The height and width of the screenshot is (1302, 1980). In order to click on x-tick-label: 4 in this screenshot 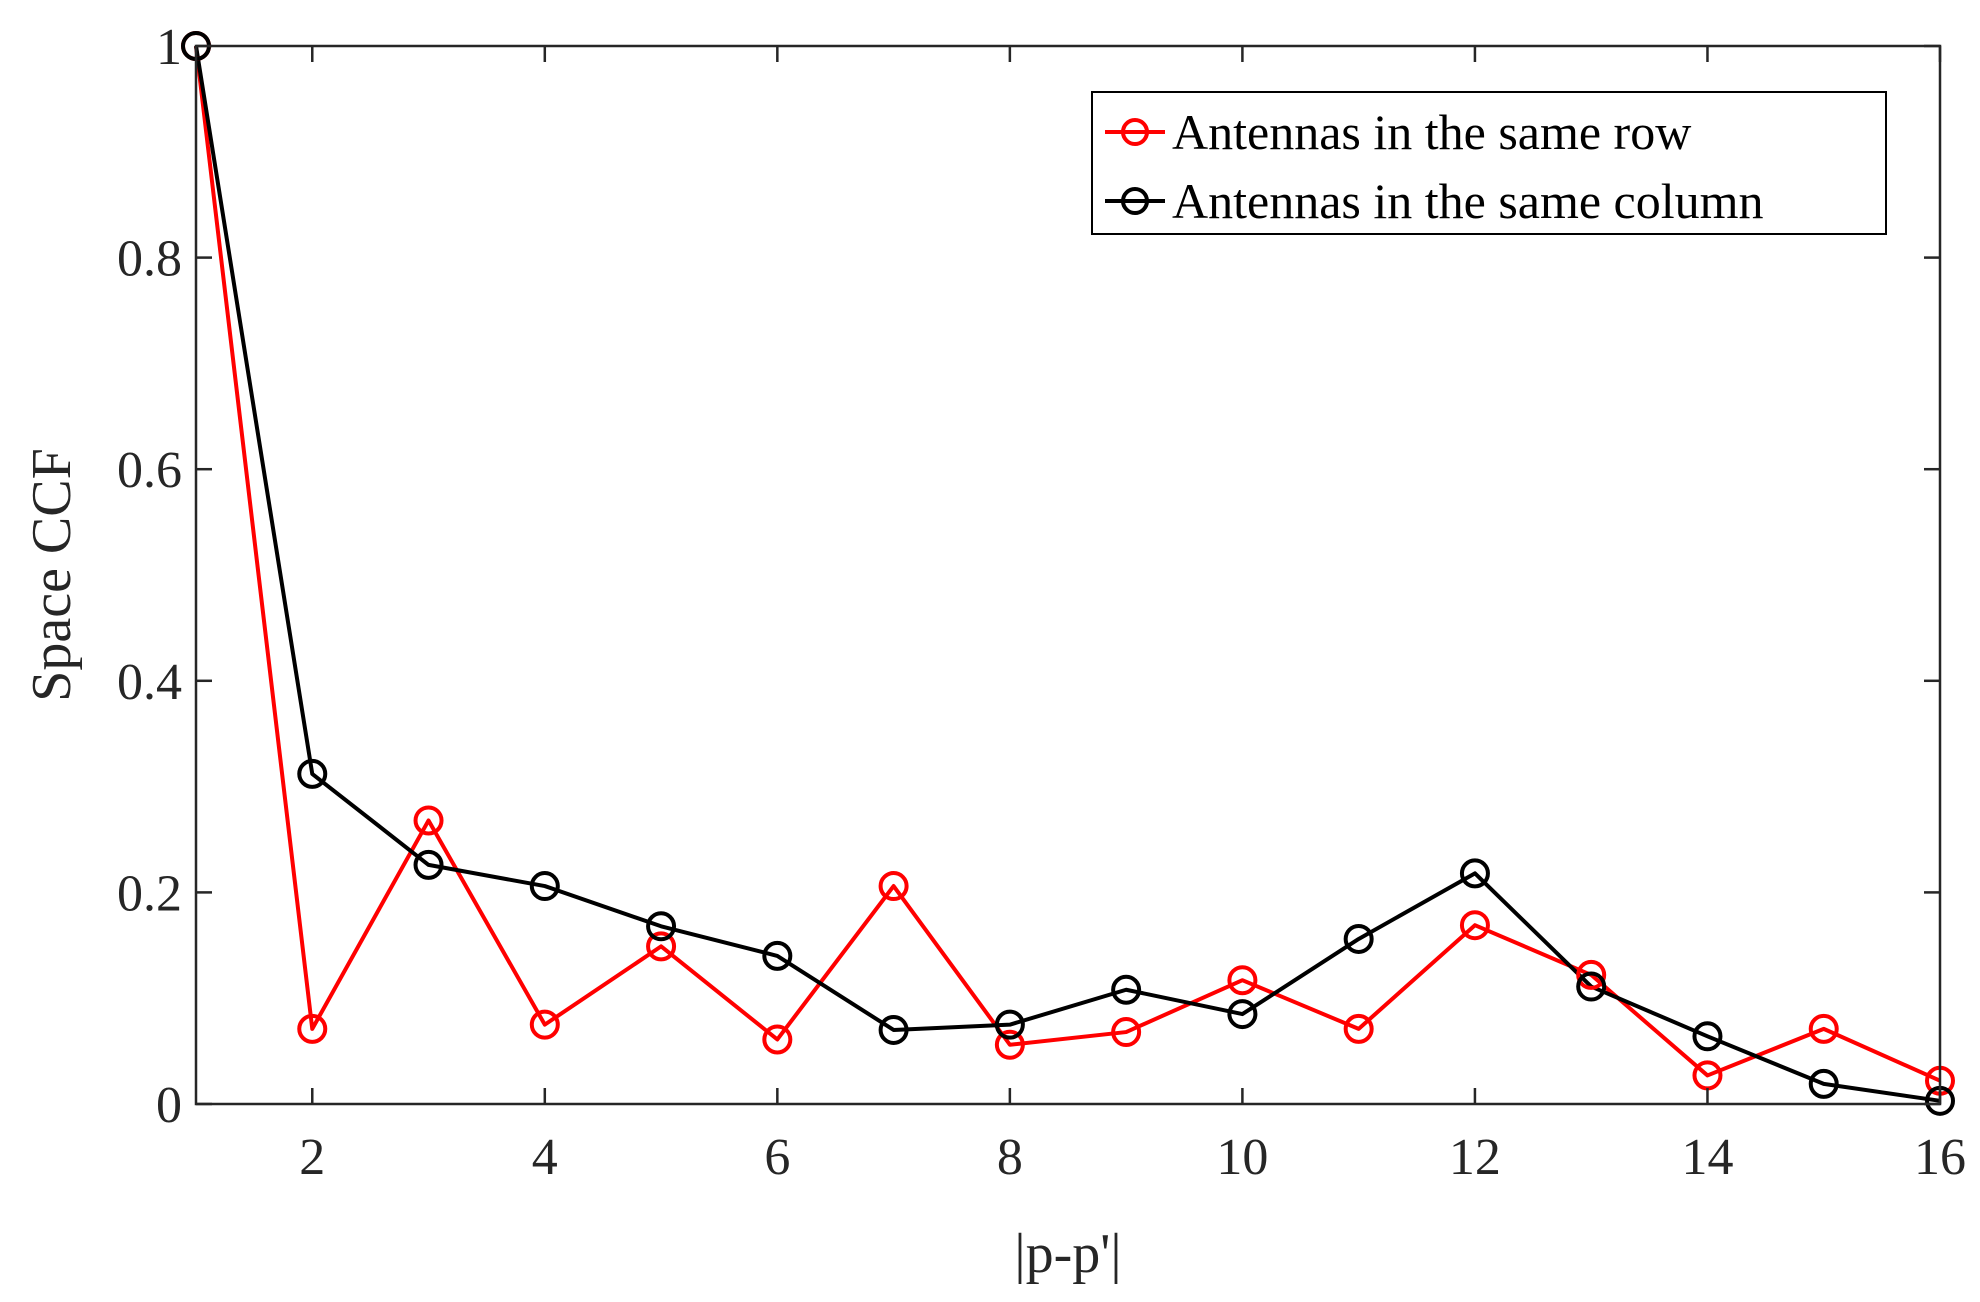, I will do `click(545, 1157)`.